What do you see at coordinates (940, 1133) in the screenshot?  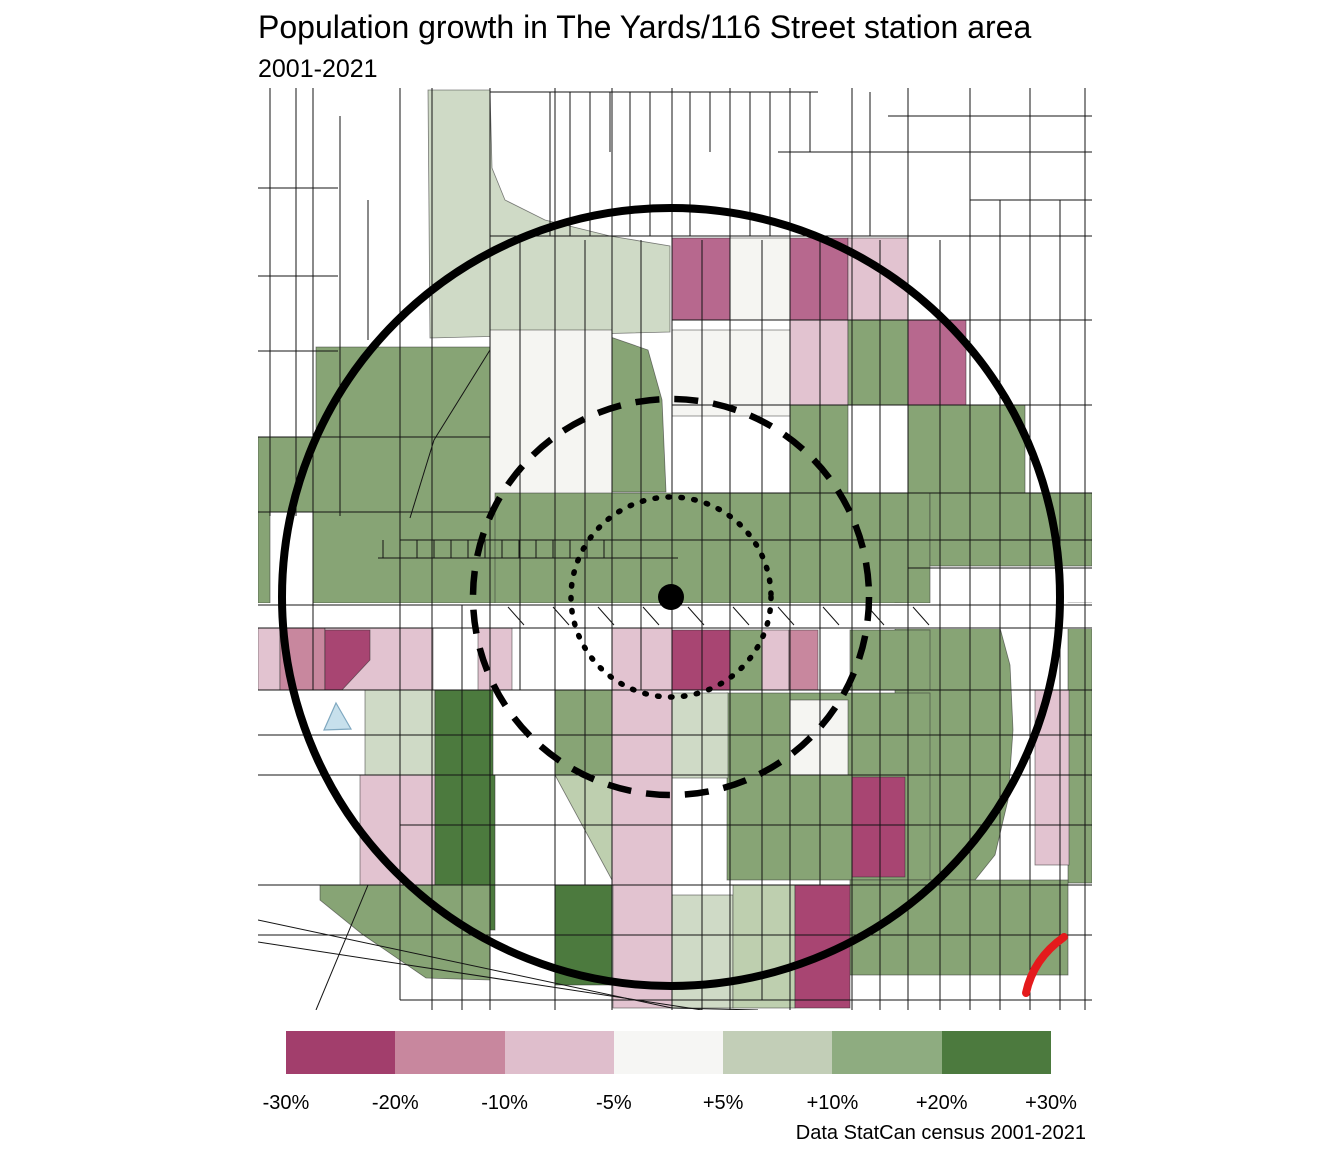 I see `data-attribution: Data StatCan census 2001-2021` at bounding box center [940, 1133].